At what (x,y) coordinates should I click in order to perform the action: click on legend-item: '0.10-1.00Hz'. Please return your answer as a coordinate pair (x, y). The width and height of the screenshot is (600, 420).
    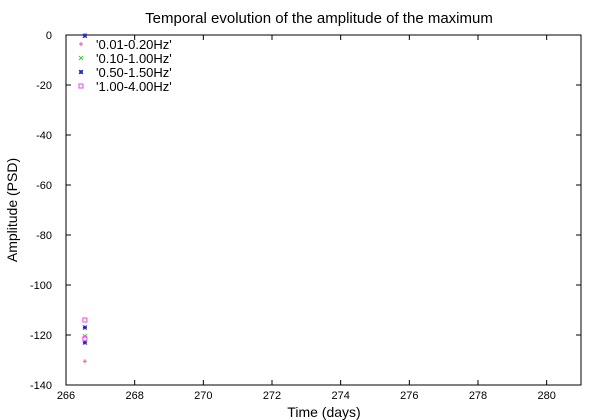
    Looking at the image, I should click on (125, 58).